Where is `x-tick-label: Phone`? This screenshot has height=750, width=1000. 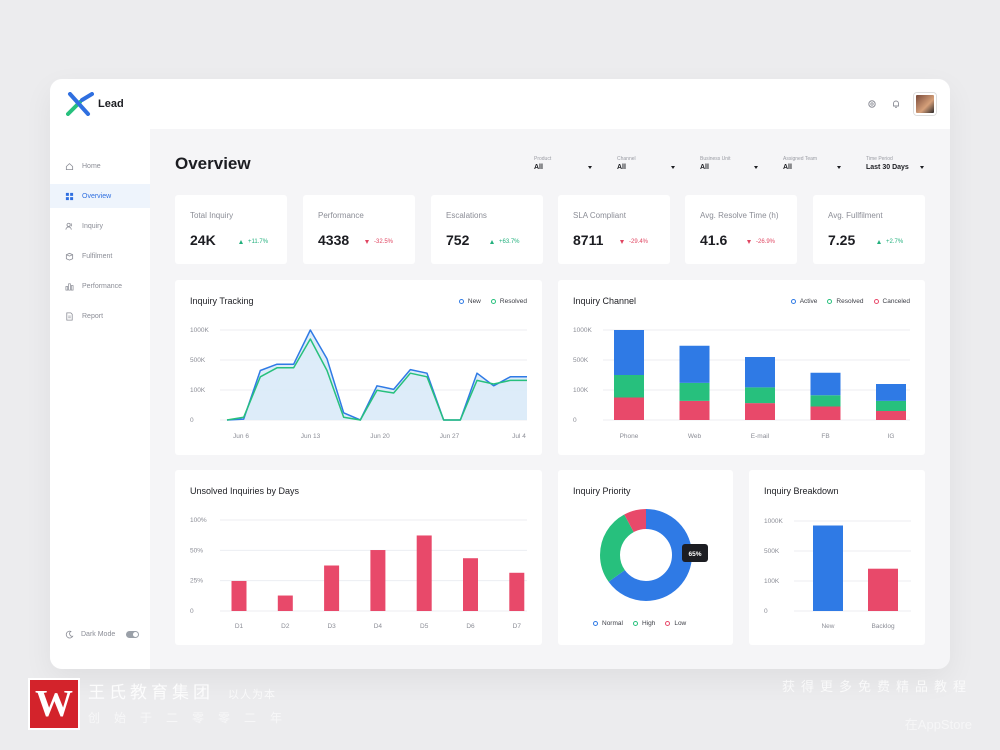
x-tick-label: Phone is located at coordinates (629, 436).